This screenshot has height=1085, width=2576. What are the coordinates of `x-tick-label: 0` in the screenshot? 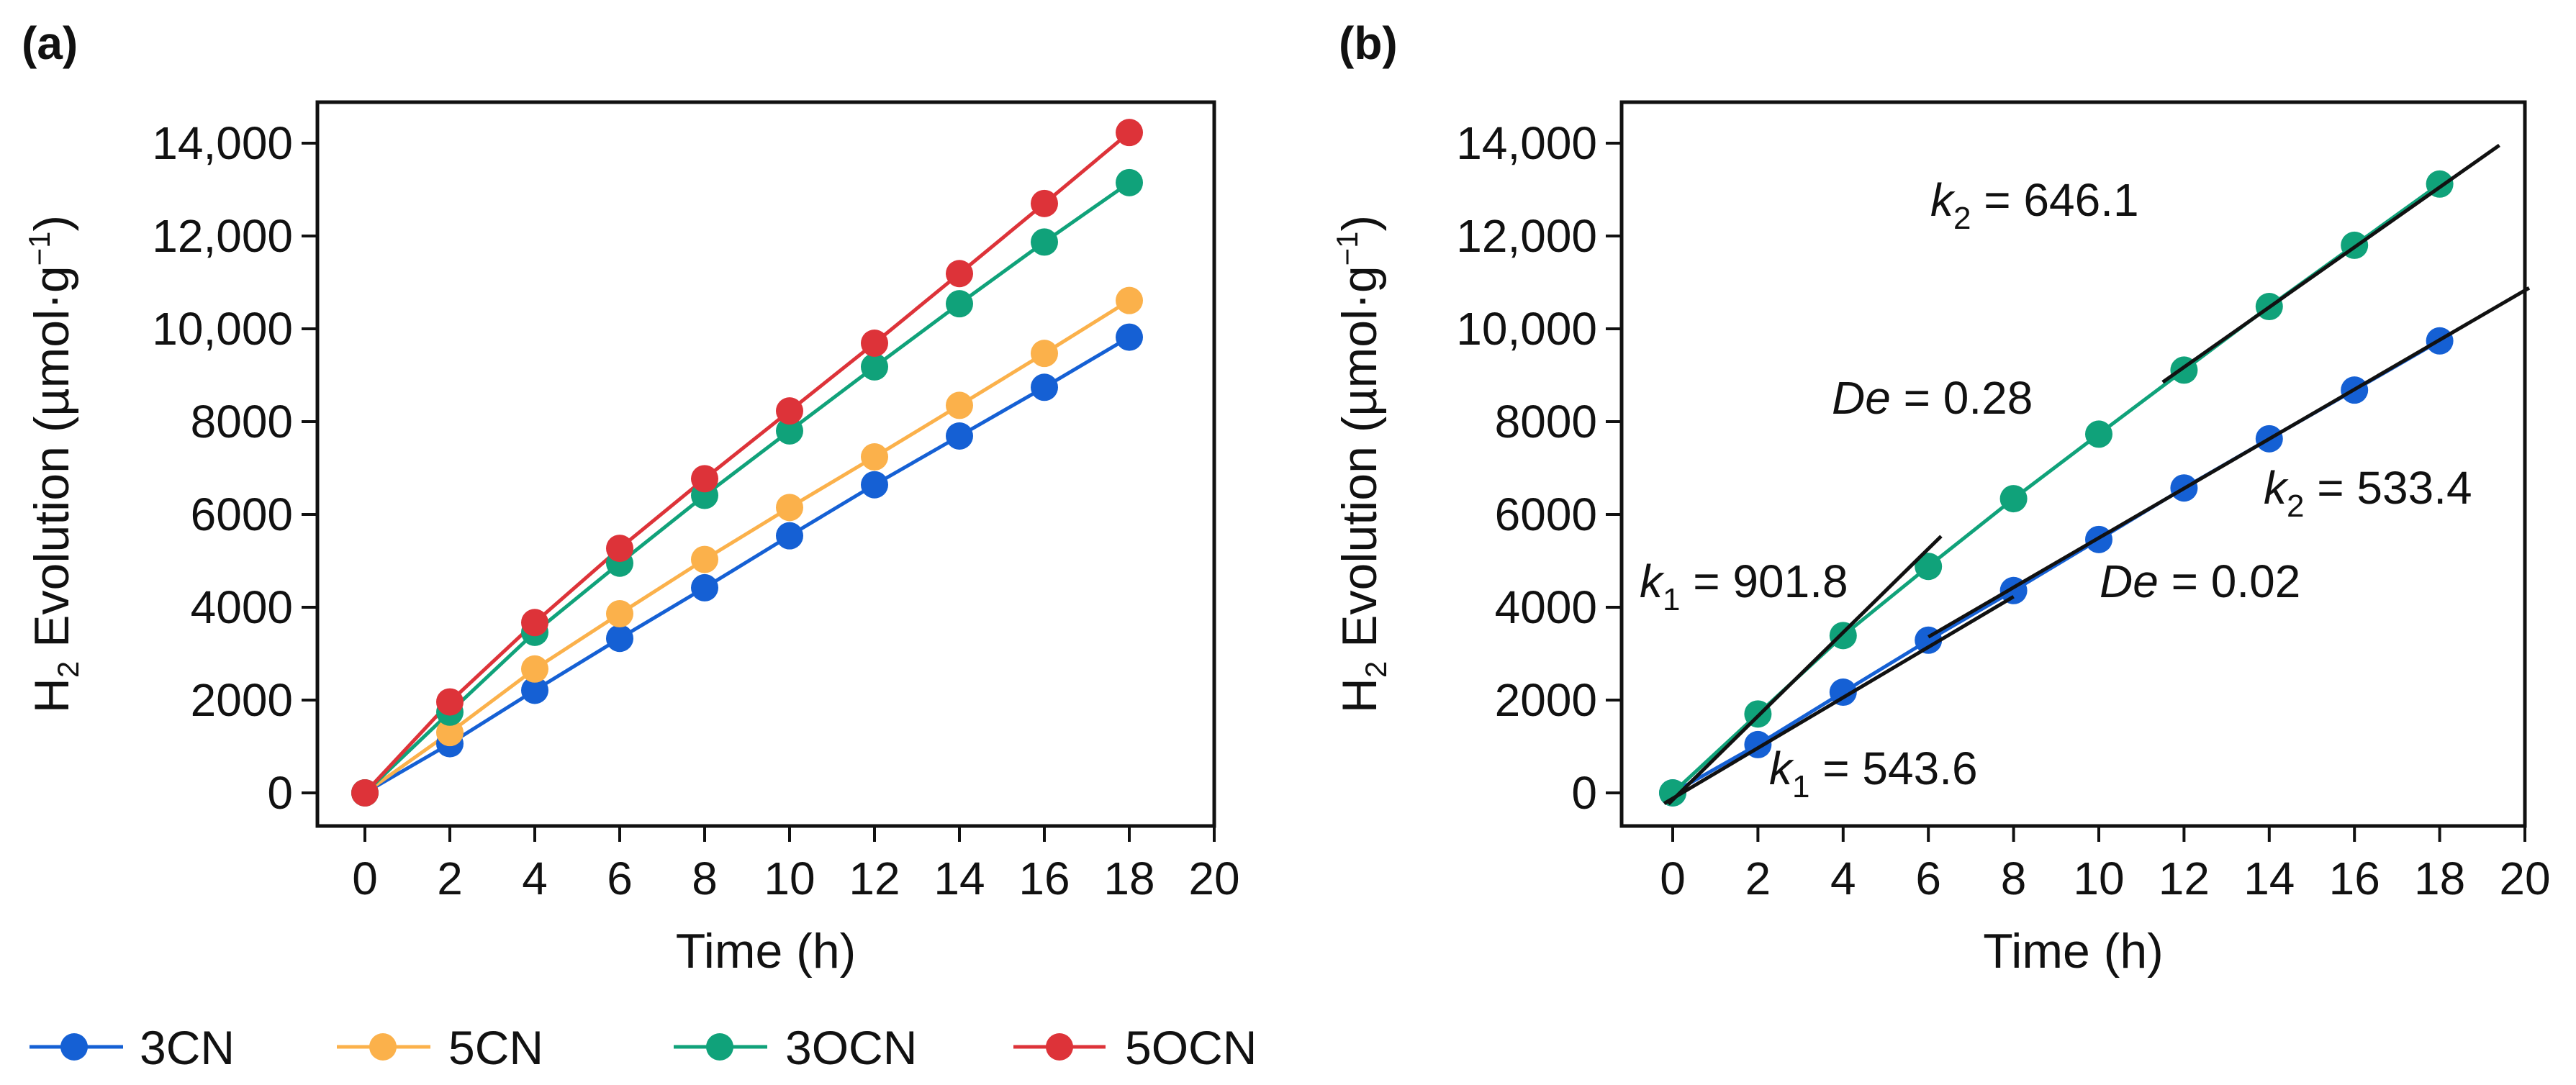 It's located at (365, 878).